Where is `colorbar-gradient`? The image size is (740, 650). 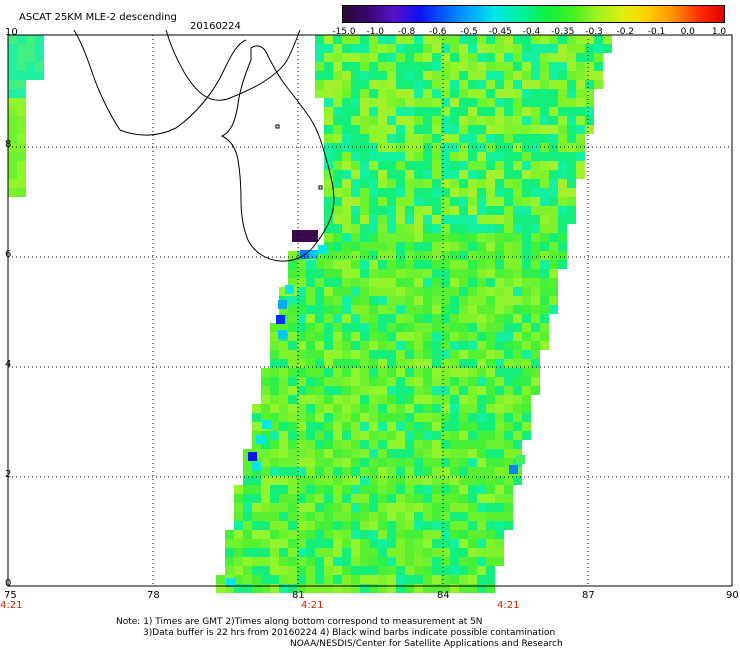
colorbar-gradient is located at coordinates (533, 14).